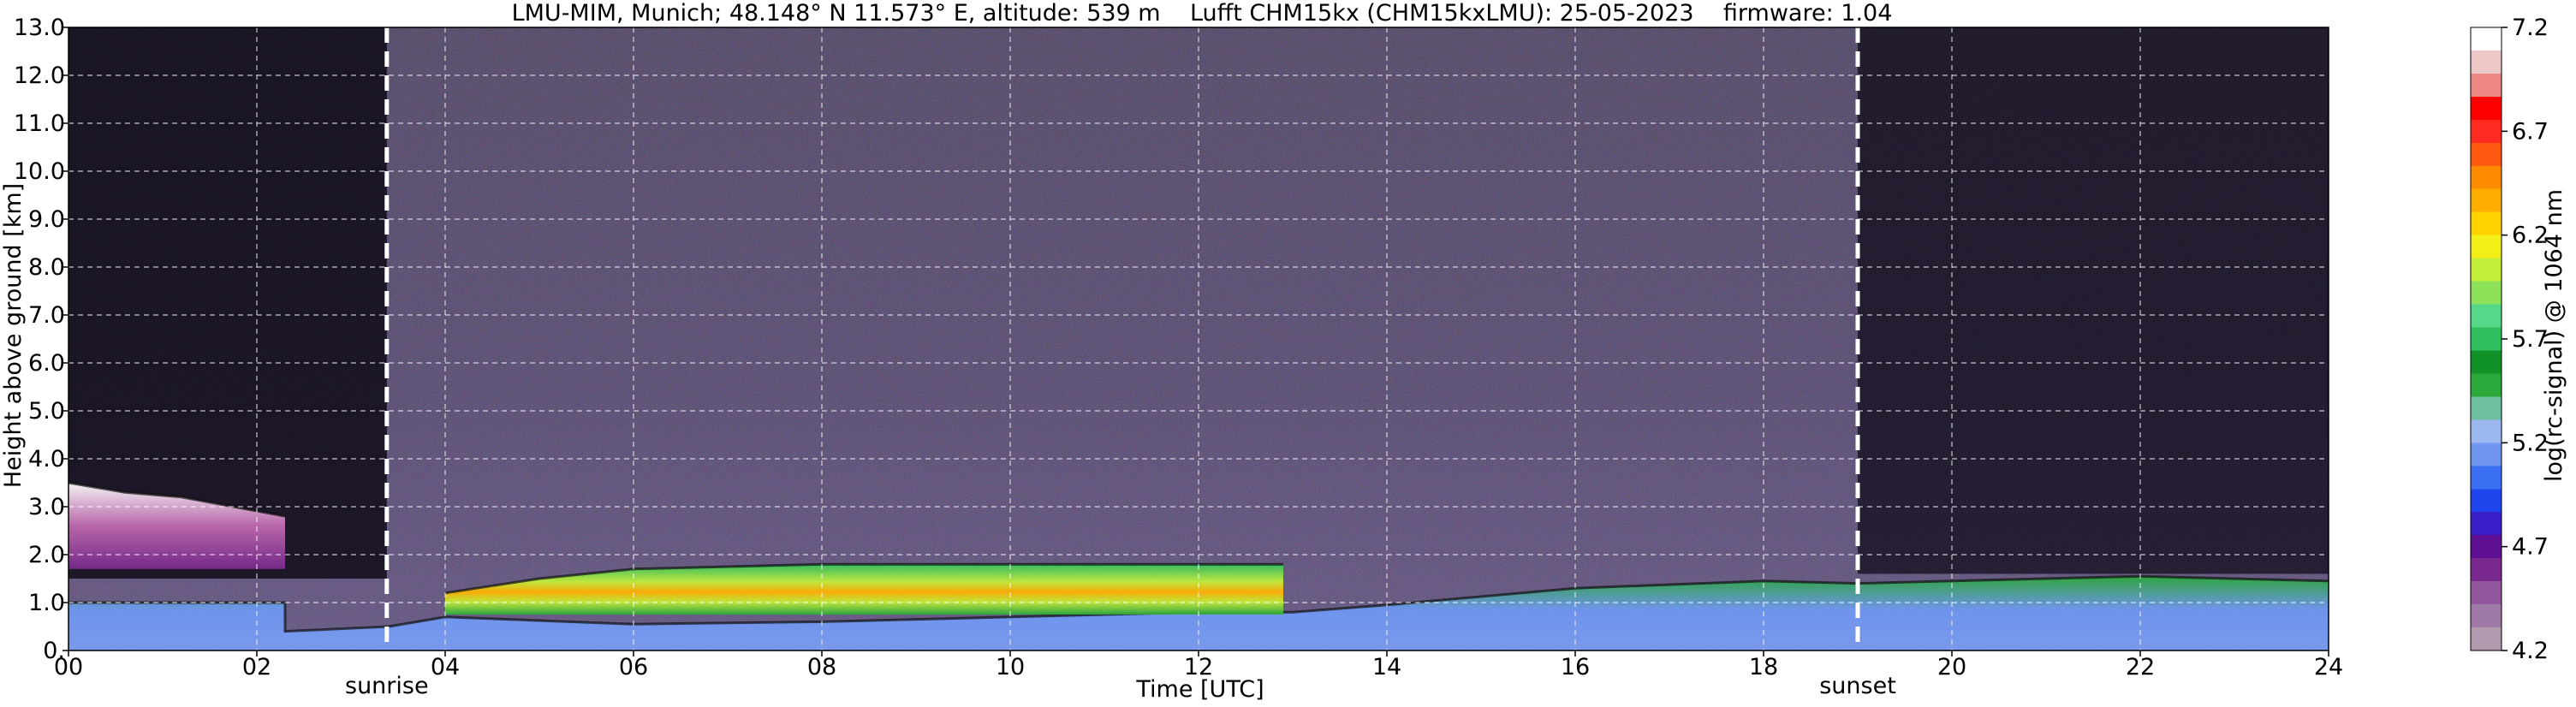 This screenshot has height=707, width=2576. Describe the element at coordinates (2531, 443) in the screenshot. I see `colorbar-tick-label: 5.2` at that location.